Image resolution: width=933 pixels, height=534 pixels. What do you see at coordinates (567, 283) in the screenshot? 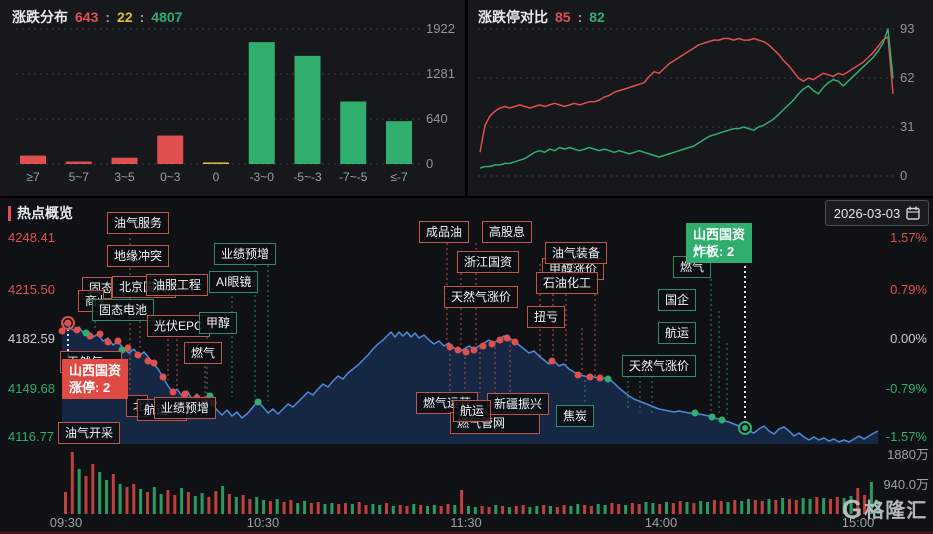
I see `hotspot-label: 石油化工` at bounding box center [567, 283].